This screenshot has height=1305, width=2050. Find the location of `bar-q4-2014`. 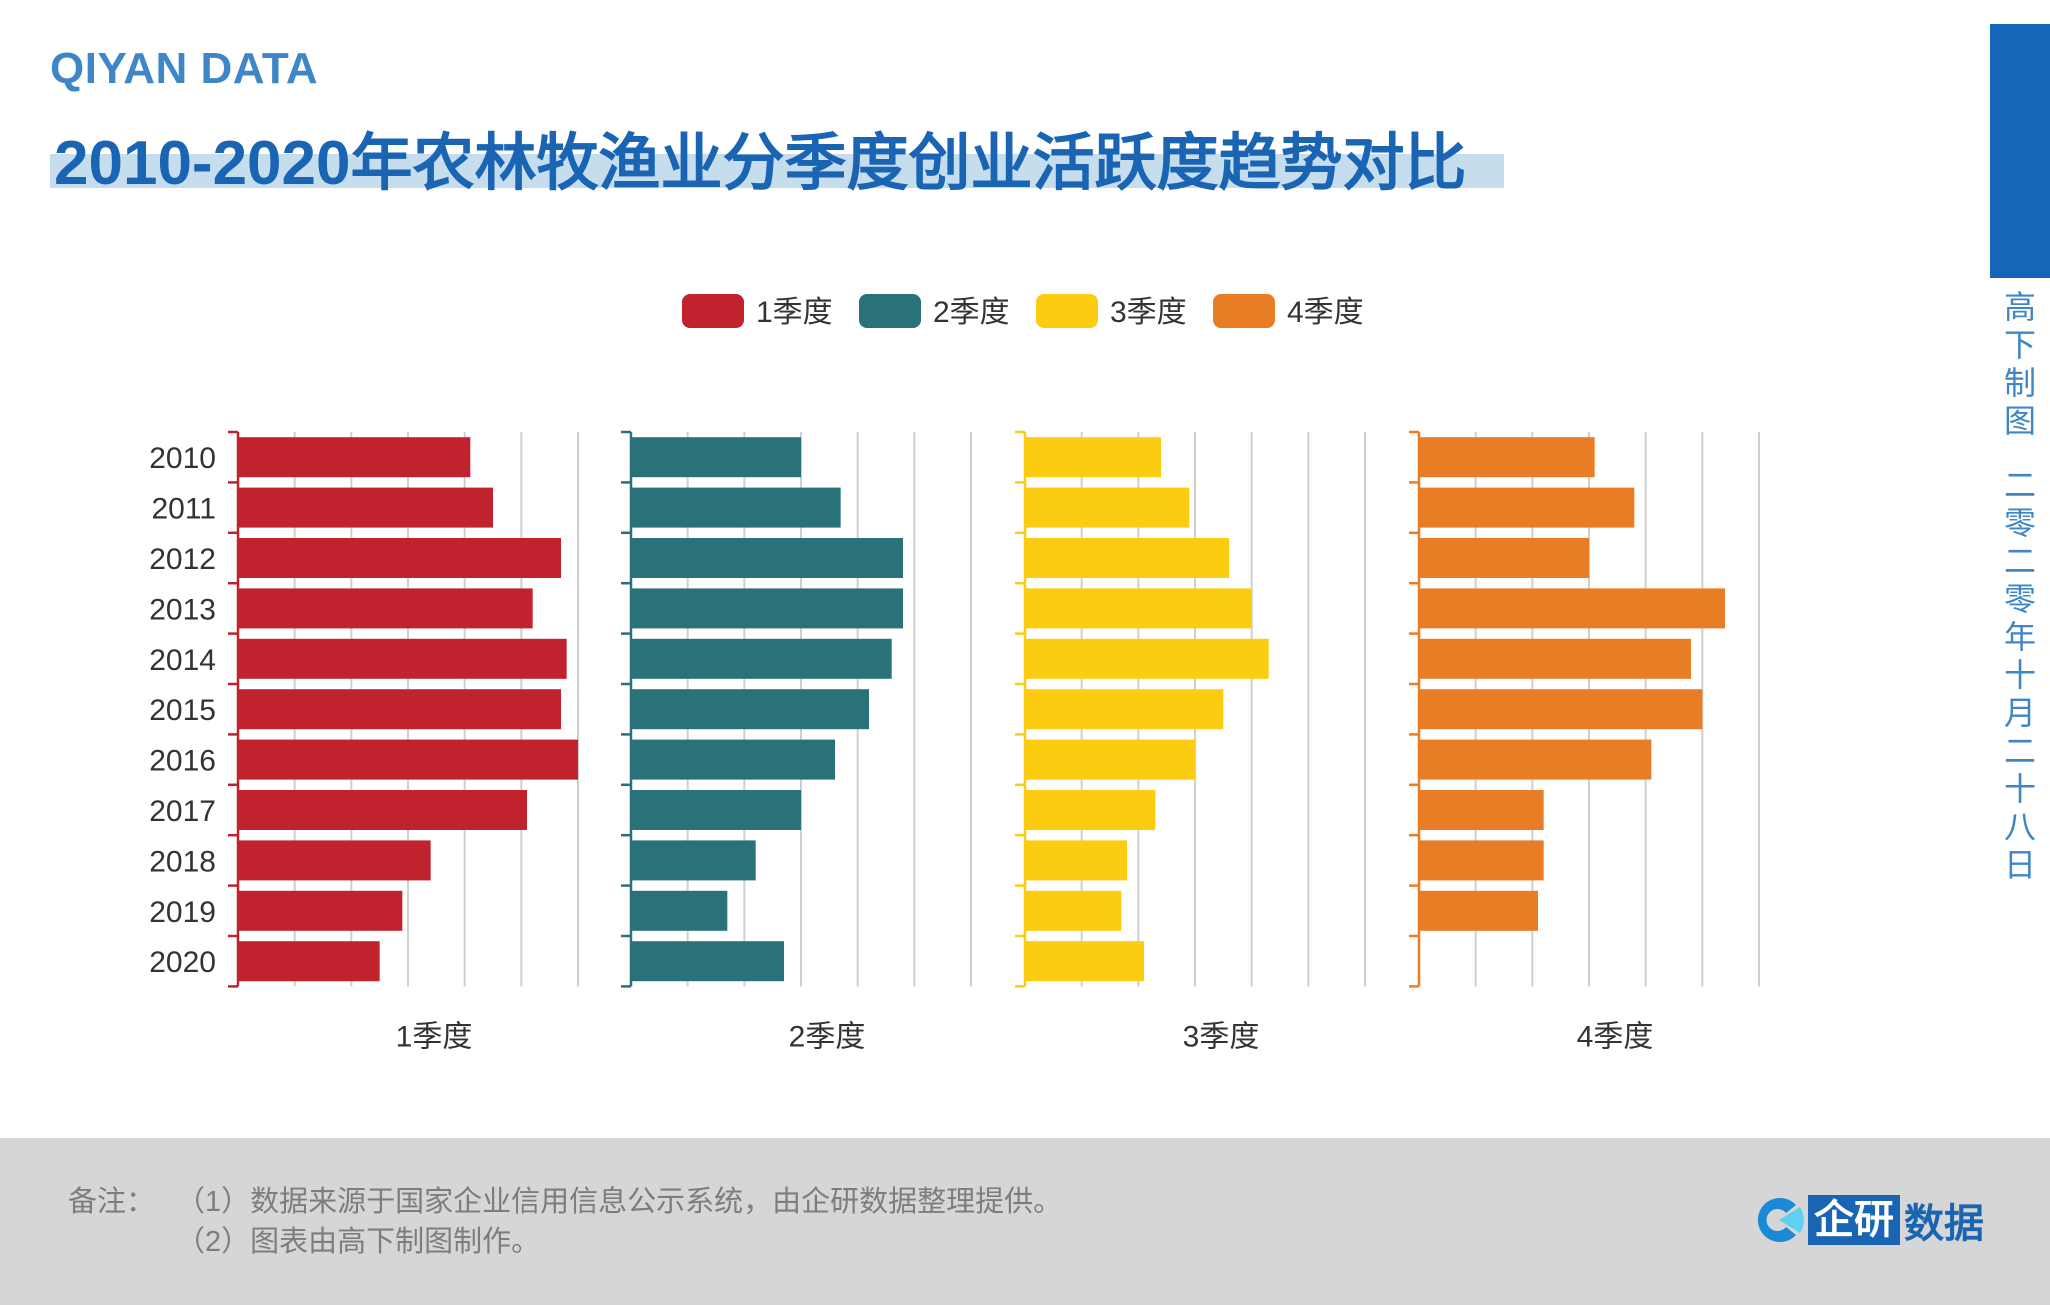

bar-q4-2014 is located at coordinates (1555, 658).